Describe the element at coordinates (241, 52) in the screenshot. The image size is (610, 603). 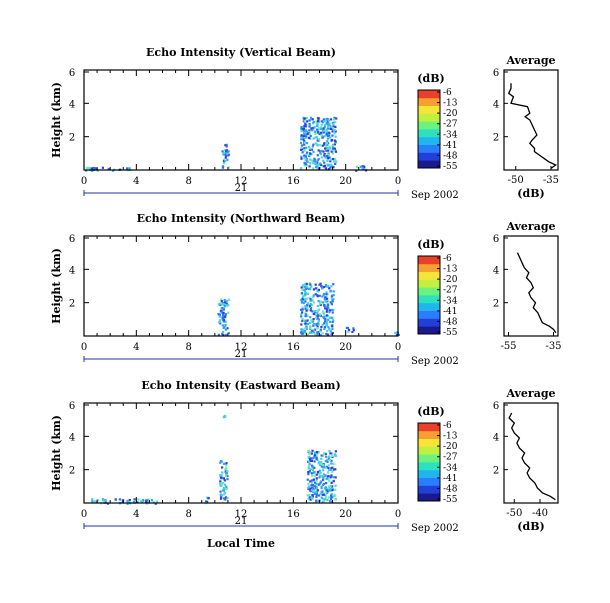
I see `panel-title: Echo Intensity (Vertical Beam)` at that location.